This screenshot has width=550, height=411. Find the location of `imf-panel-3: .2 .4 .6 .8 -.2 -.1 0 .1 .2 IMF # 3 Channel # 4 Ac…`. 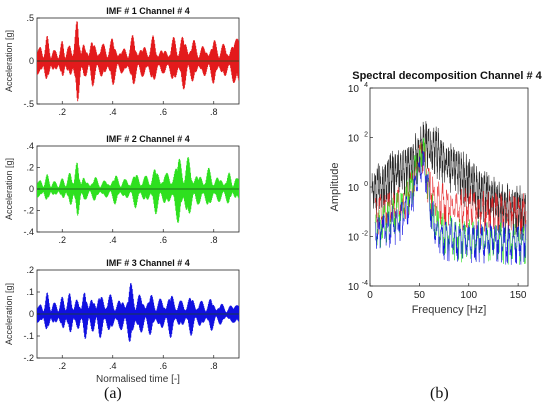

imf-panel-3: .2 .4 .6 .8 -.2 -.1 0 .1 .2 IMF # 3 Channel # 4 Ac… is located at coordinates (122, 321).